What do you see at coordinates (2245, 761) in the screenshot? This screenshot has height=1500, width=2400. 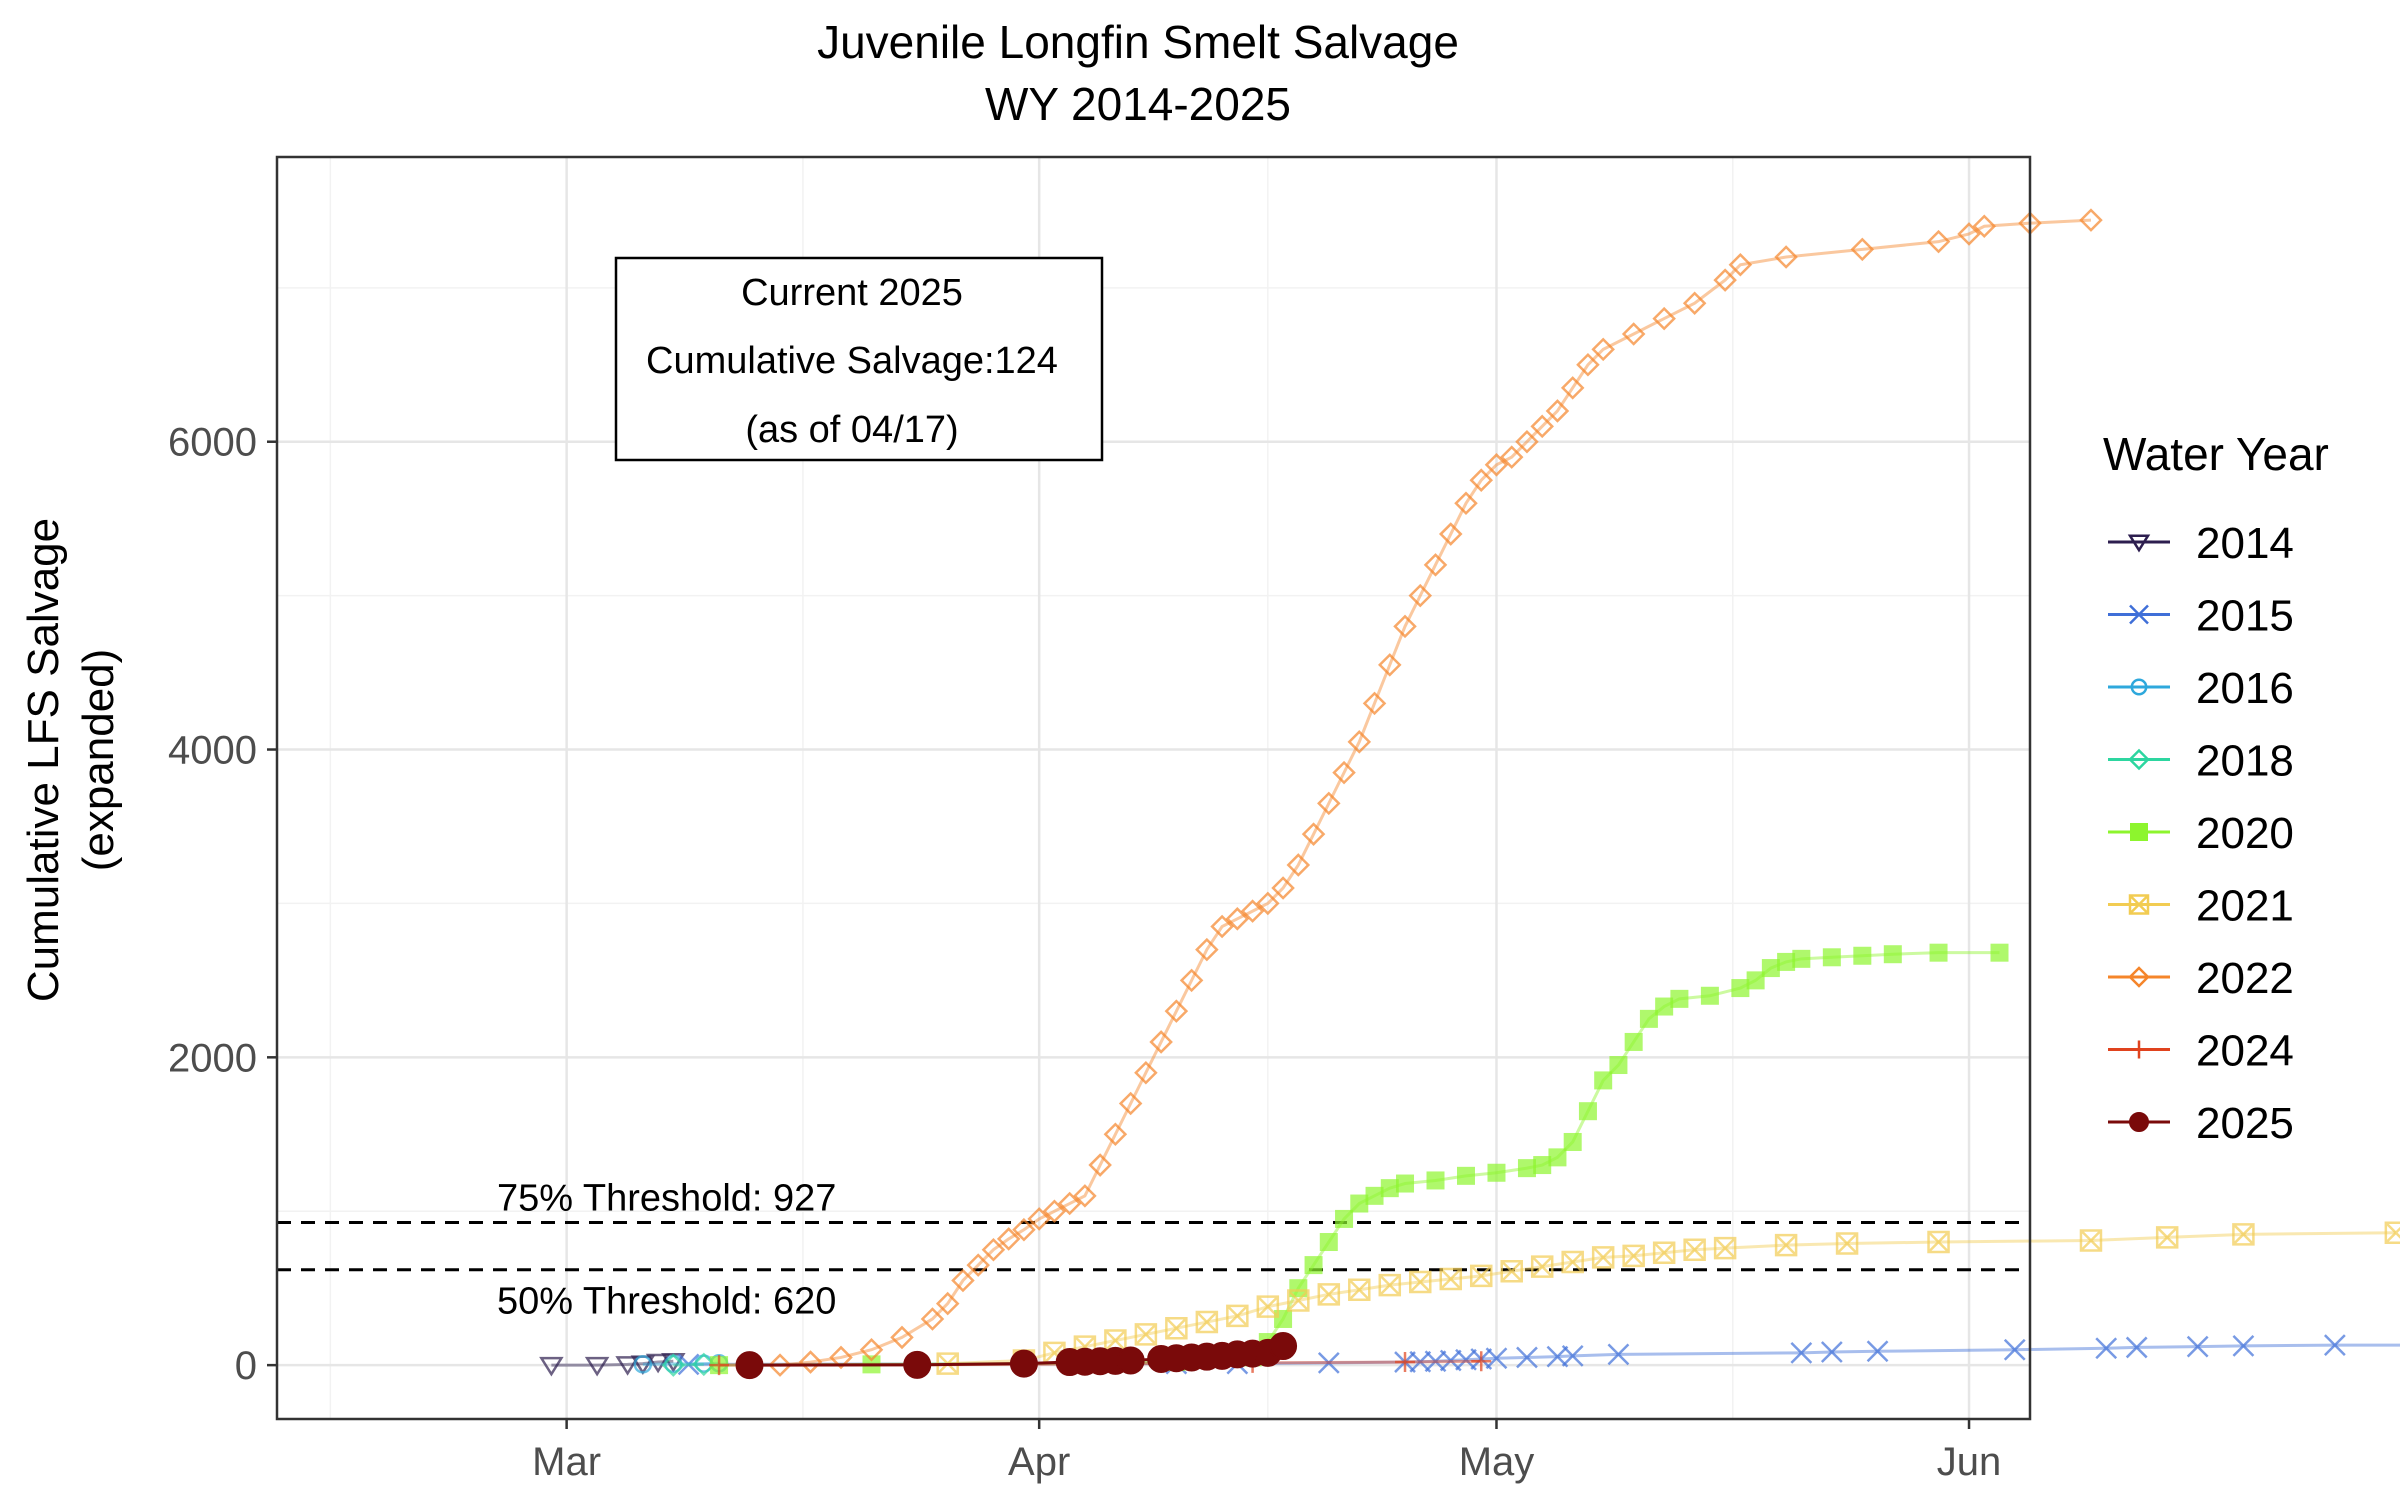 I see `legend-label: 2018` at bounding box center [2245, 761].